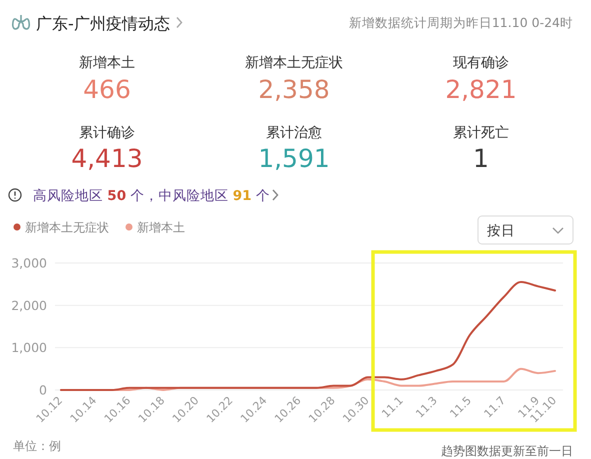  I want to click on text: 趋势图数据更新至前一日, so click(507, 451).